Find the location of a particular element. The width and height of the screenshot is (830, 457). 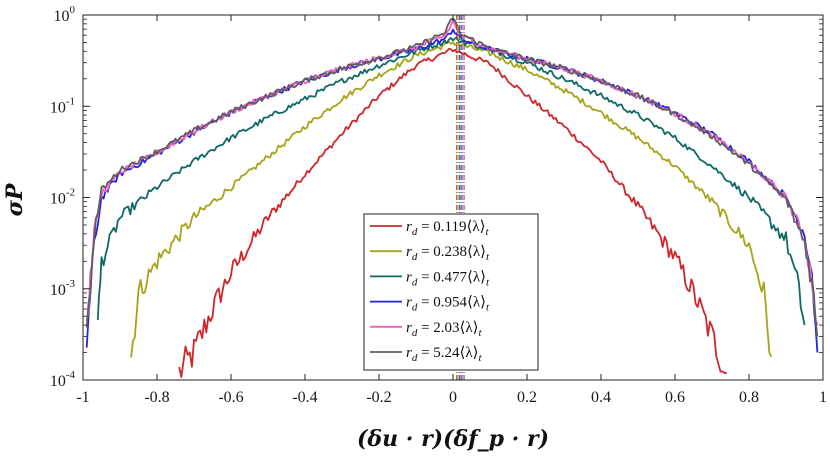

y-tick-label: 10⁻¹ is located at coordinates (62, 105).